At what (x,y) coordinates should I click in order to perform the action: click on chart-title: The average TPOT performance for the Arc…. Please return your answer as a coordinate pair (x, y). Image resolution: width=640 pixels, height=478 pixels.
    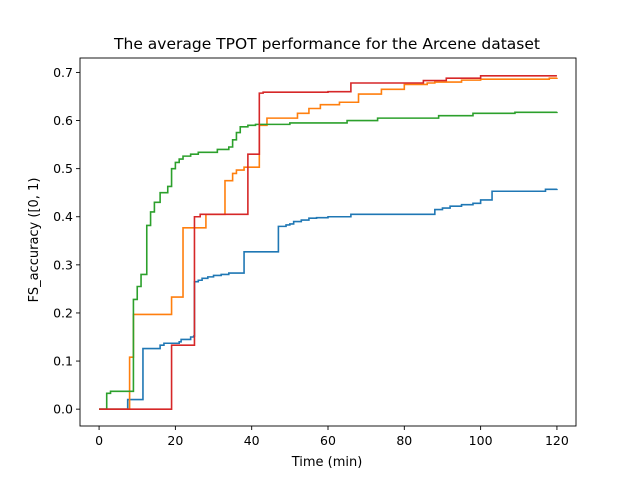
    Looking at the image, I should click on (326, 44).